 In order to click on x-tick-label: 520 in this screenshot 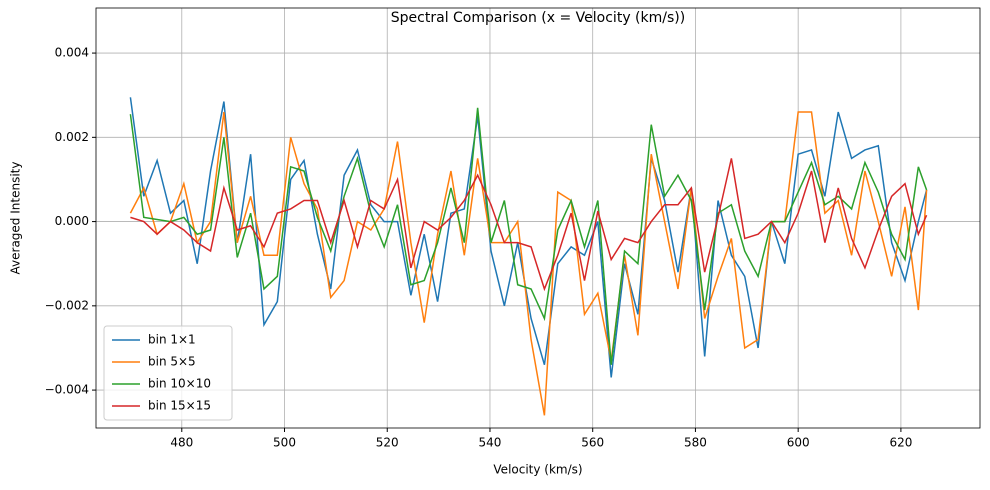, I will do `click(387, 443)`.